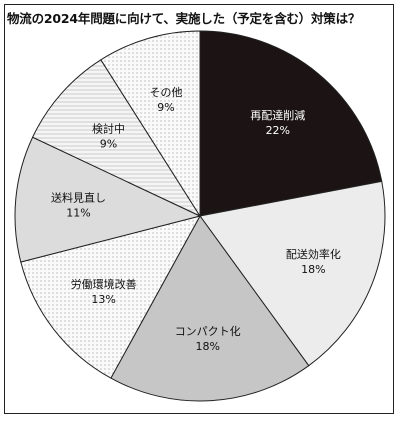  Describe the element at coordinates (104, 284) in the screenshot. I see `slice-label-3: 労働環境改善` at that location.